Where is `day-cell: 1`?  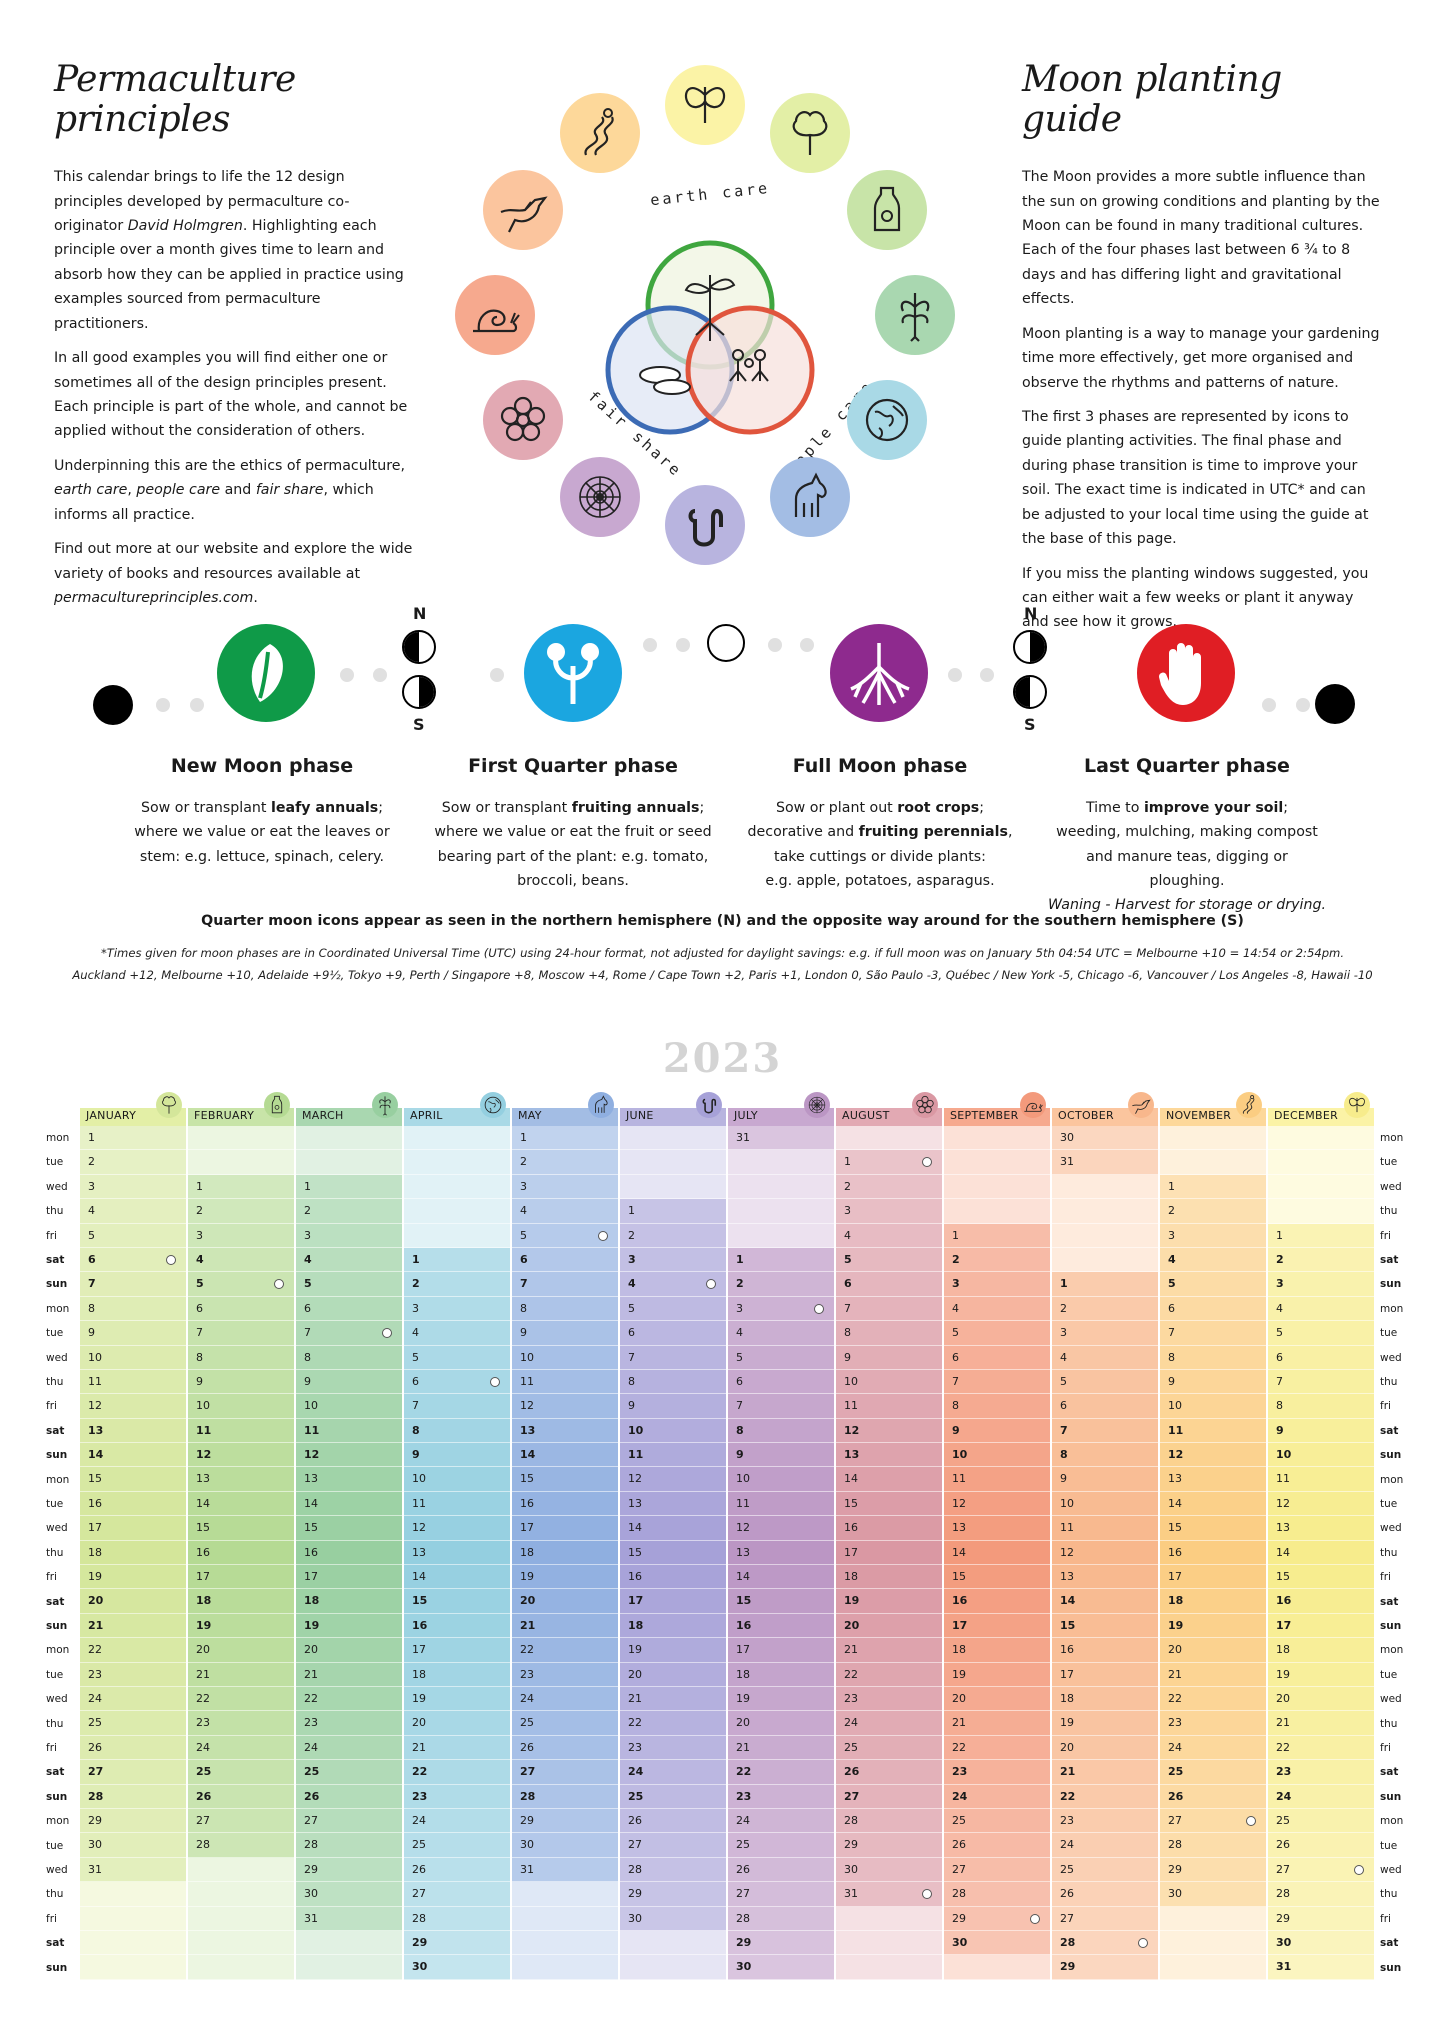 day-cell: 1 is located at coordinates (457, 1260).